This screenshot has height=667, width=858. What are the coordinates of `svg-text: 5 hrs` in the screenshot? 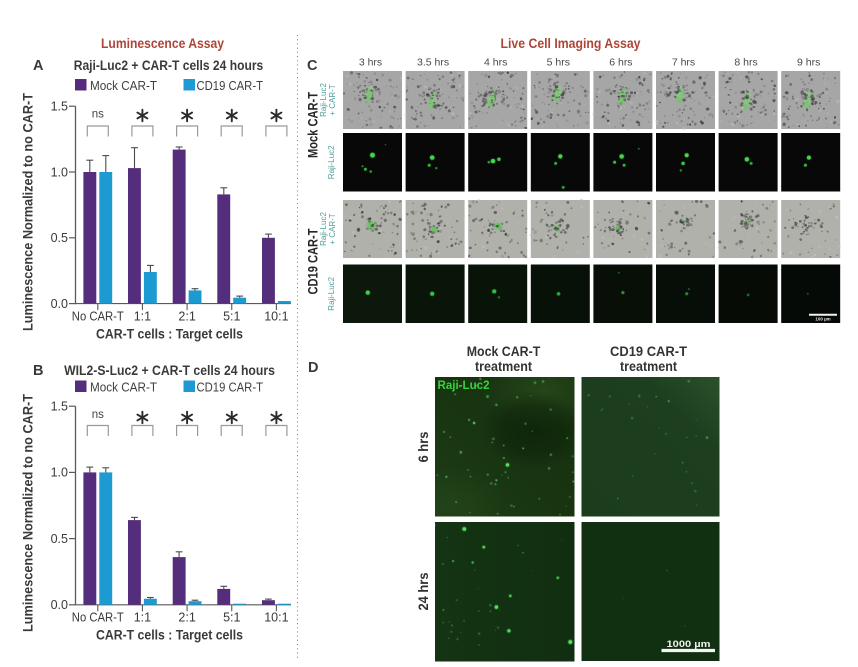 It's located at (558, 63).